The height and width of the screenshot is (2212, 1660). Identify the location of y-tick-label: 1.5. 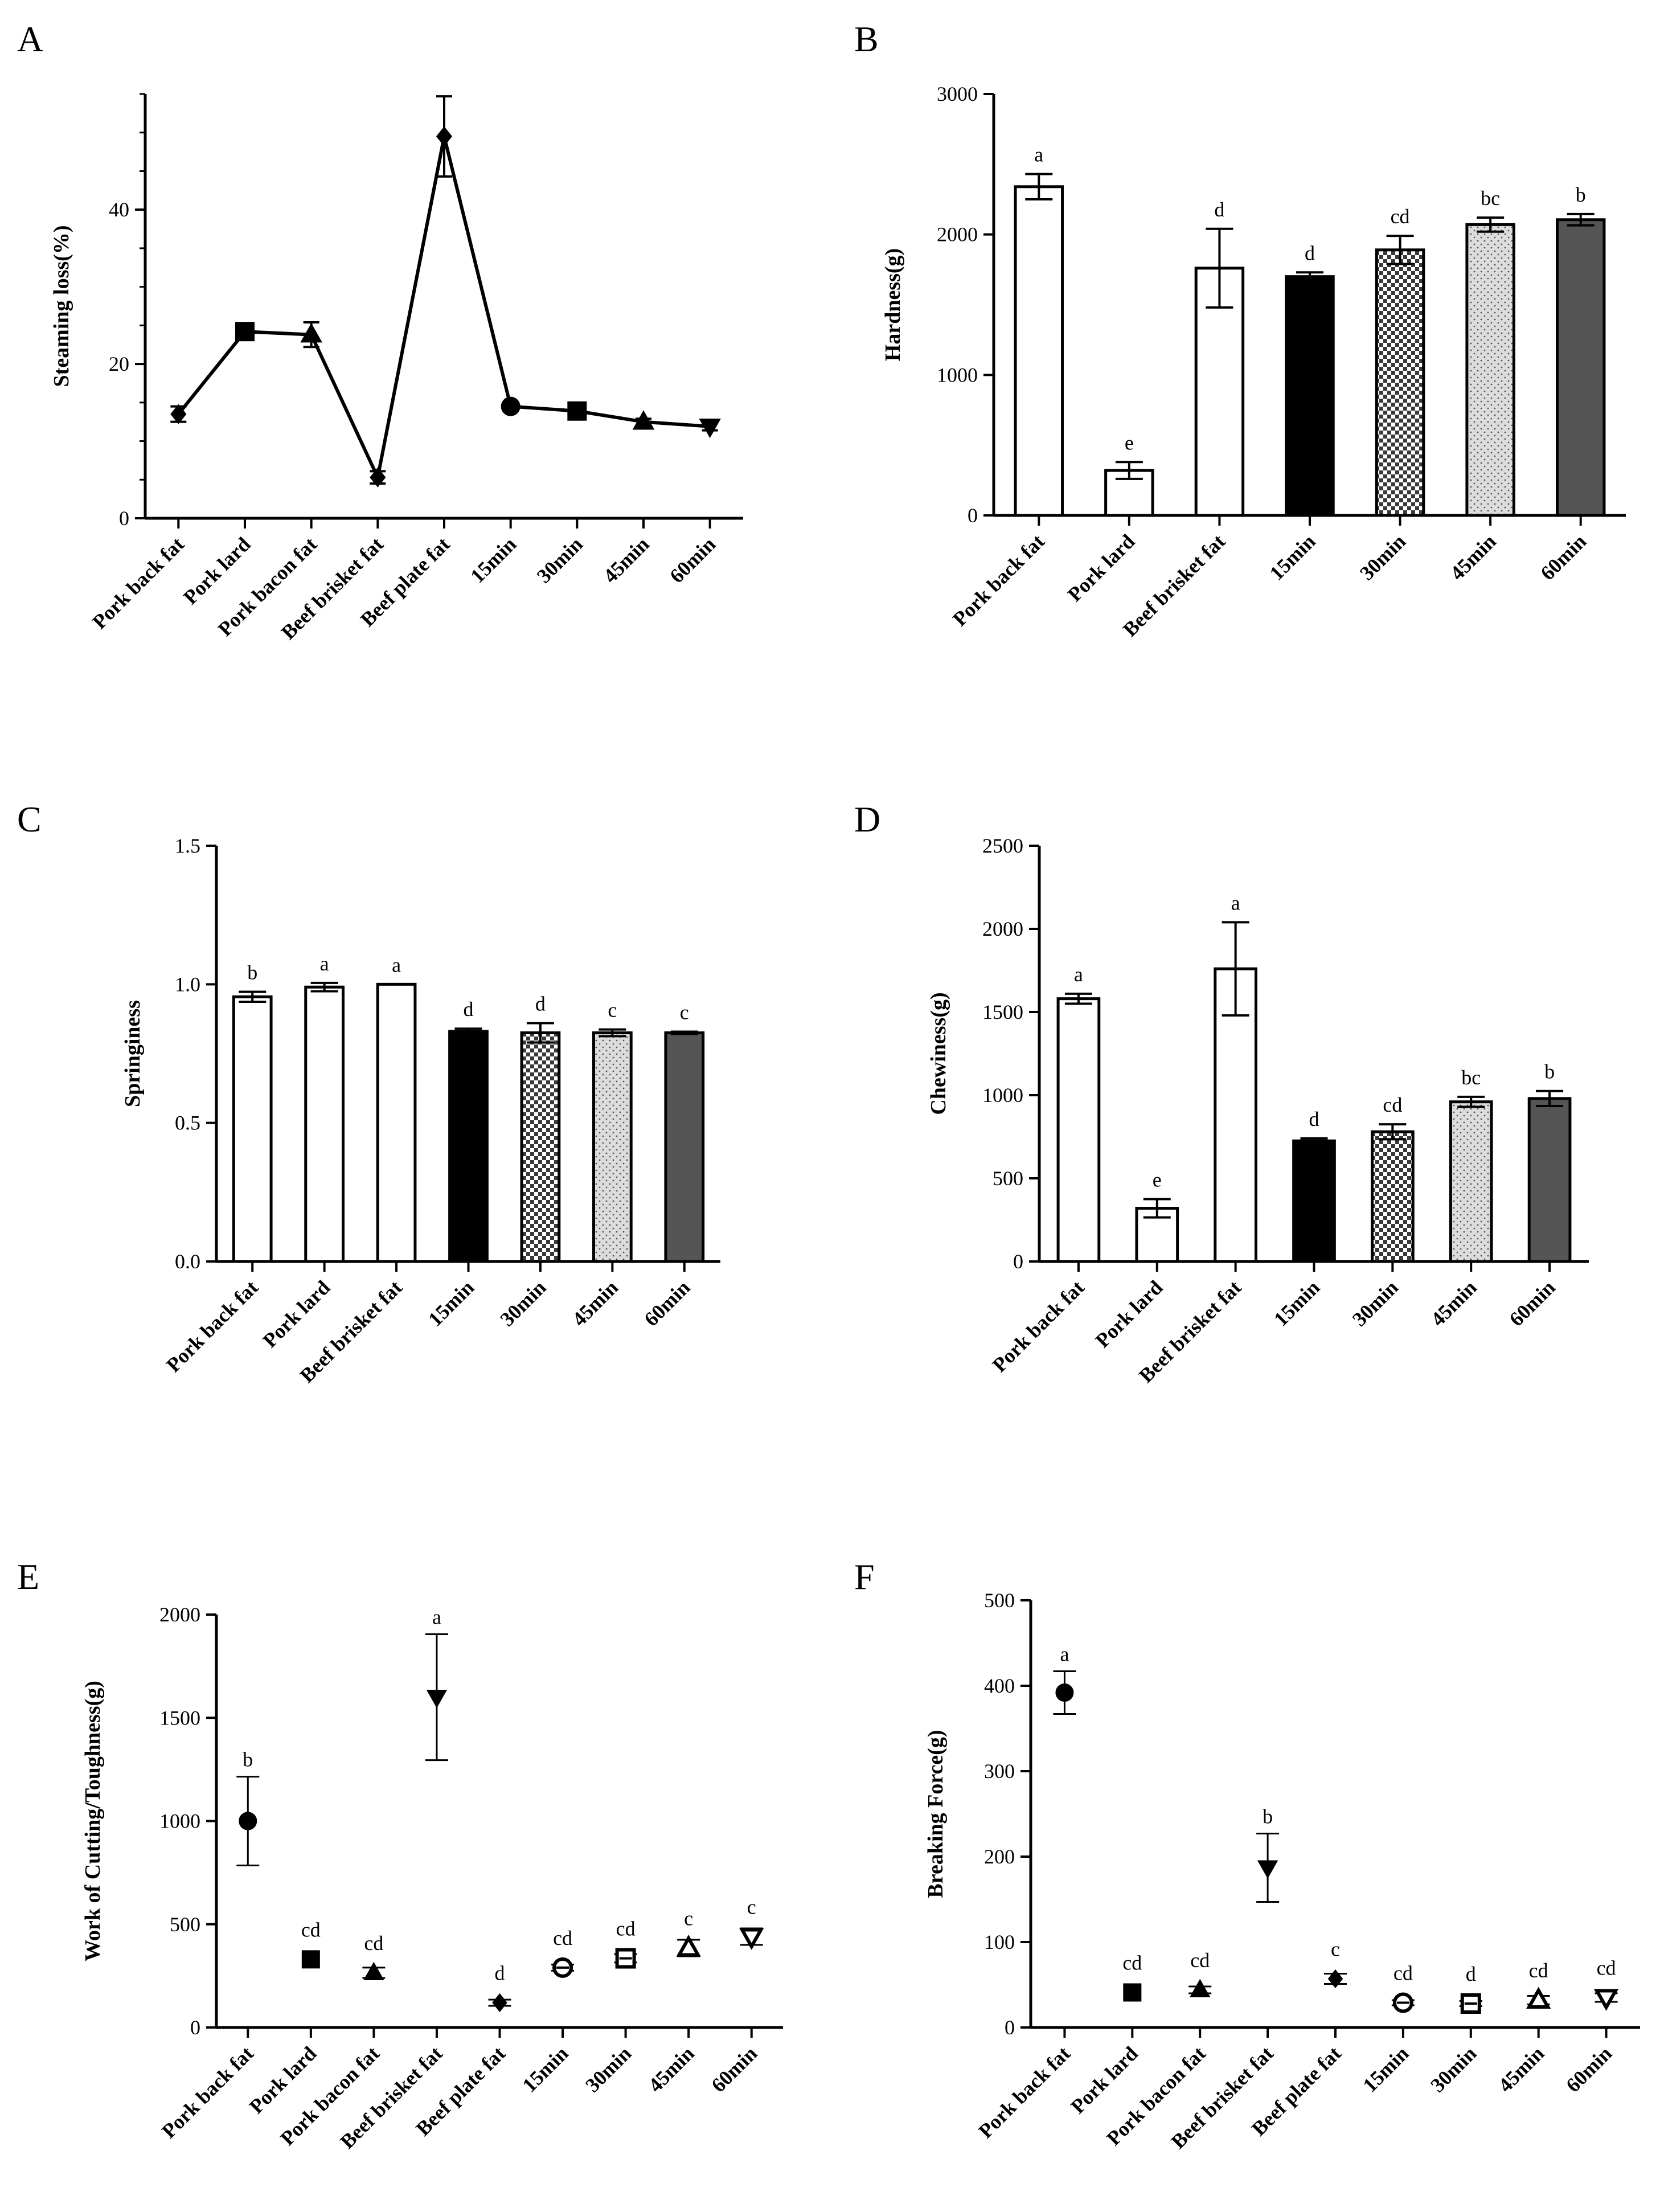
(188, 845).